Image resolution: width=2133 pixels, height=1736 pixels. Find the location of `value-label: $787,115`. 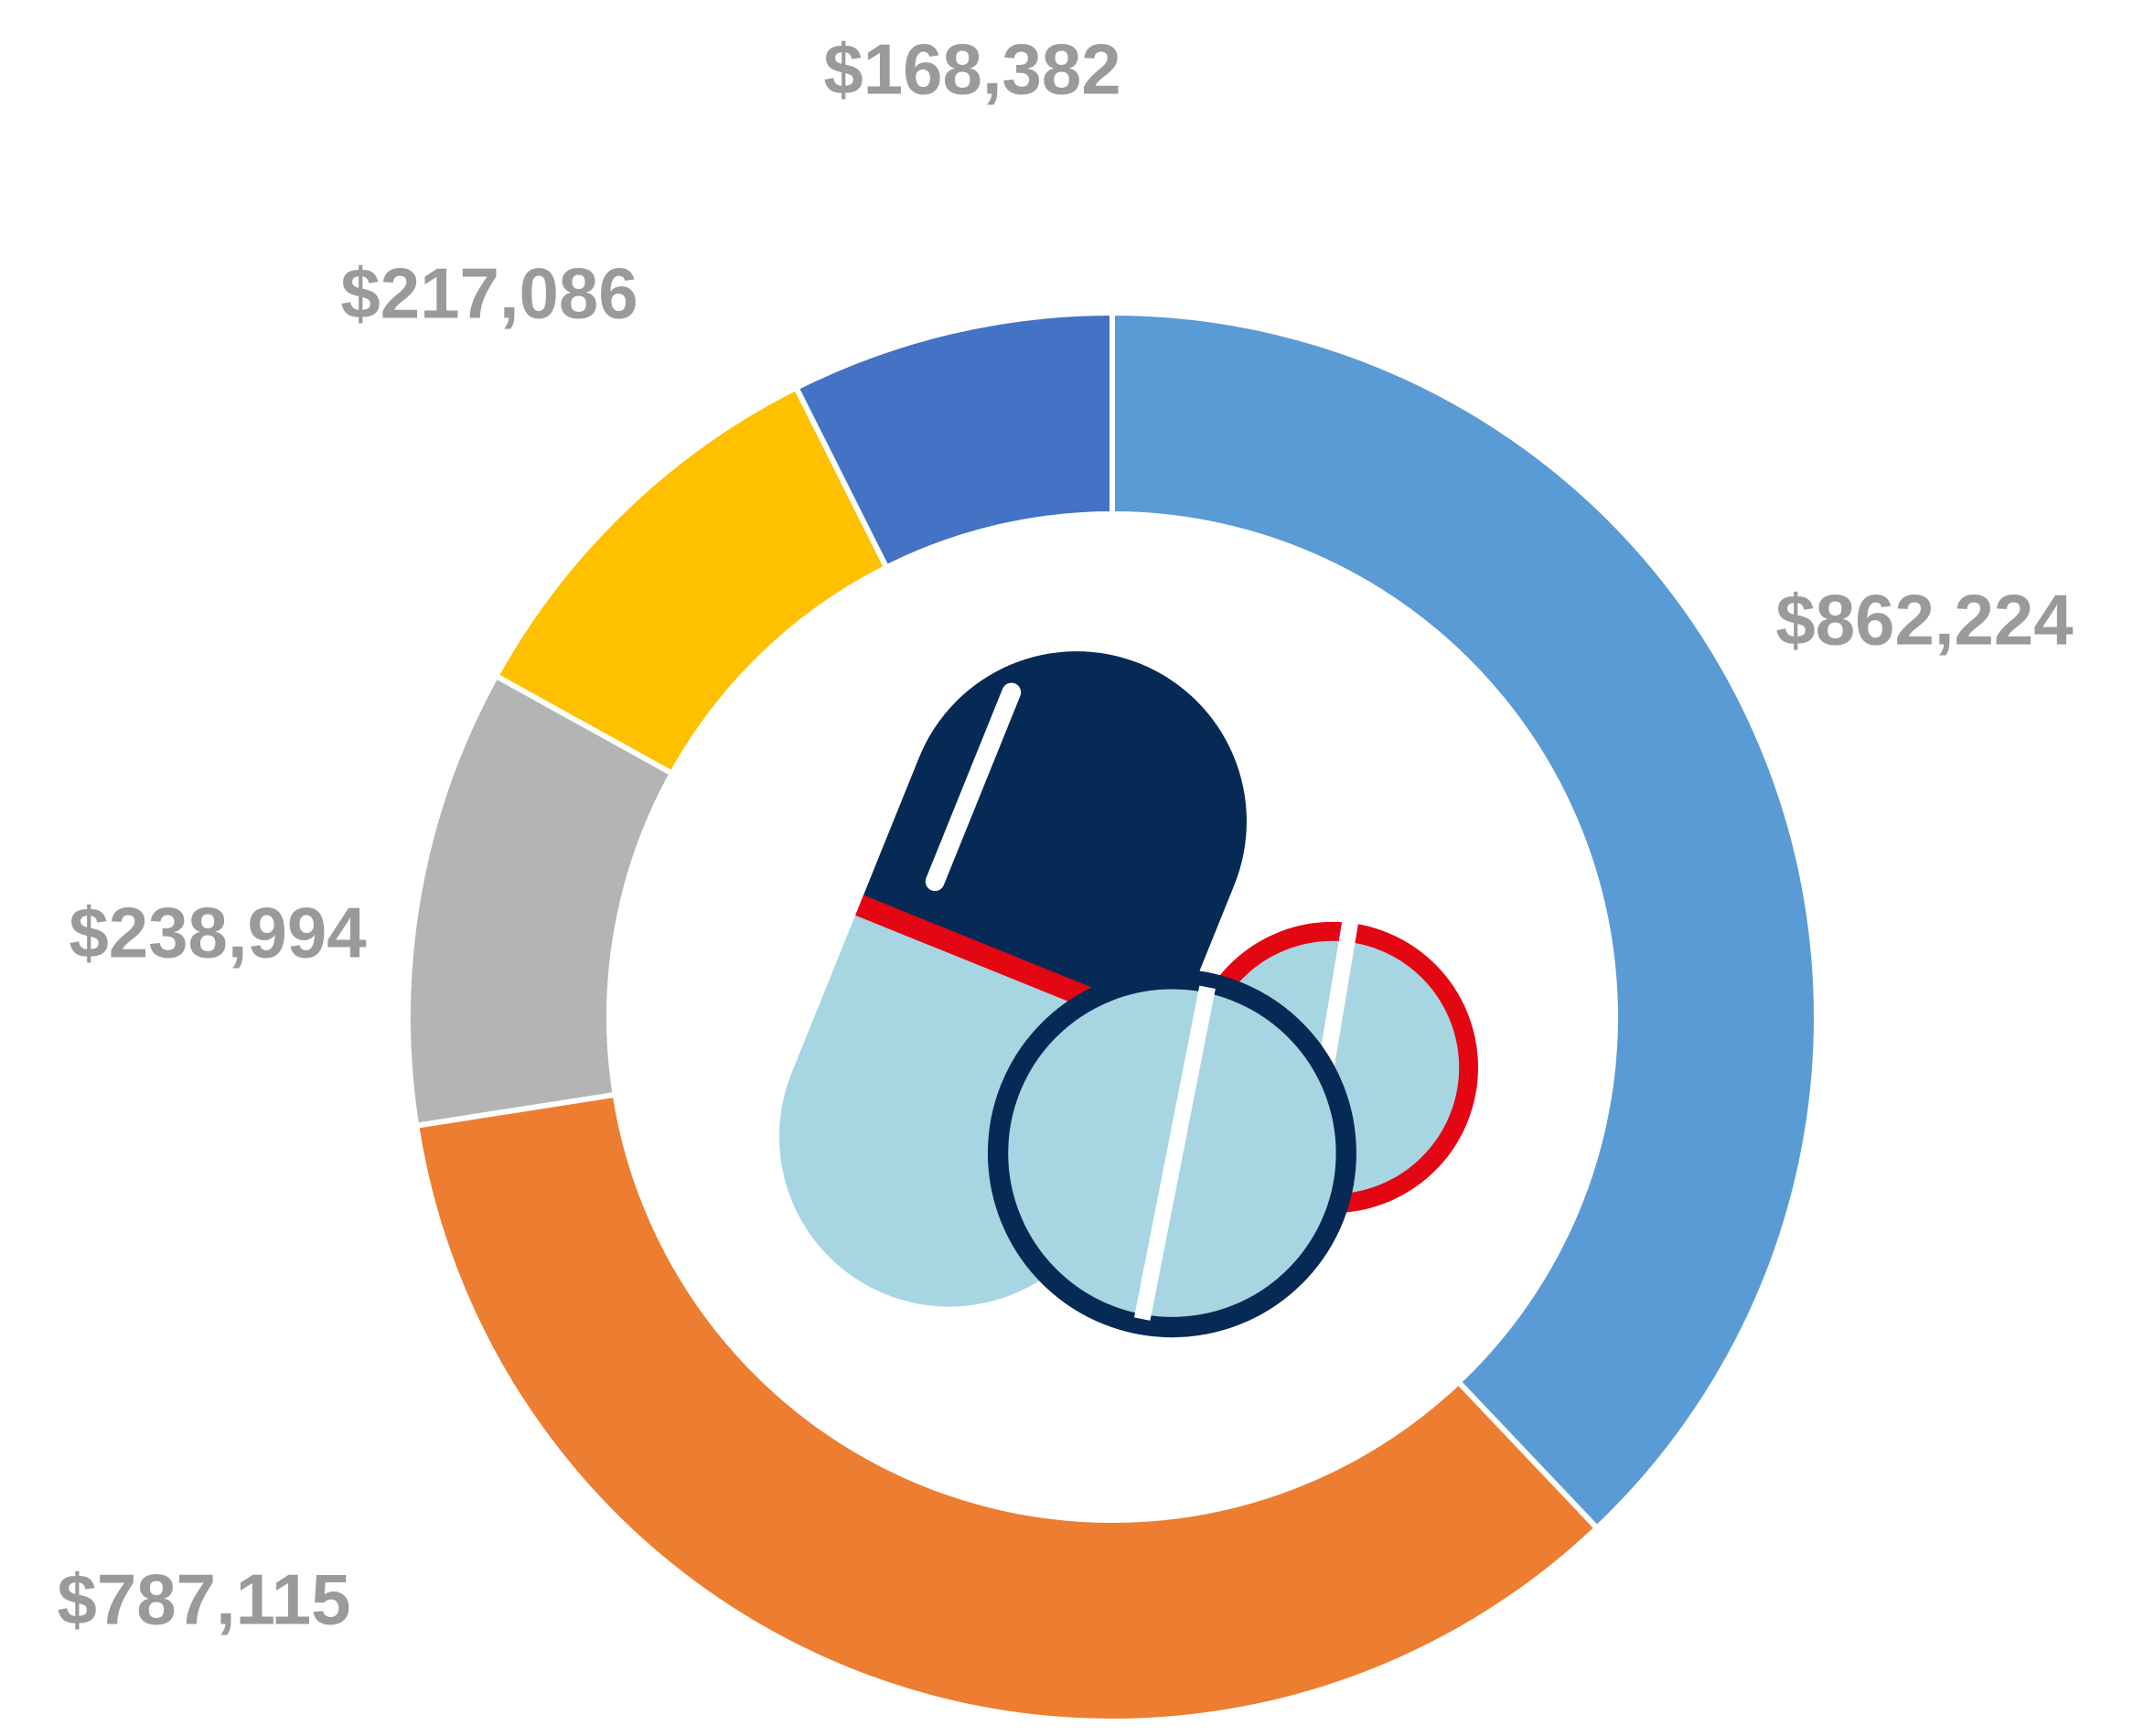

value-label: $787,115 is located at coordinates (203, 1600).